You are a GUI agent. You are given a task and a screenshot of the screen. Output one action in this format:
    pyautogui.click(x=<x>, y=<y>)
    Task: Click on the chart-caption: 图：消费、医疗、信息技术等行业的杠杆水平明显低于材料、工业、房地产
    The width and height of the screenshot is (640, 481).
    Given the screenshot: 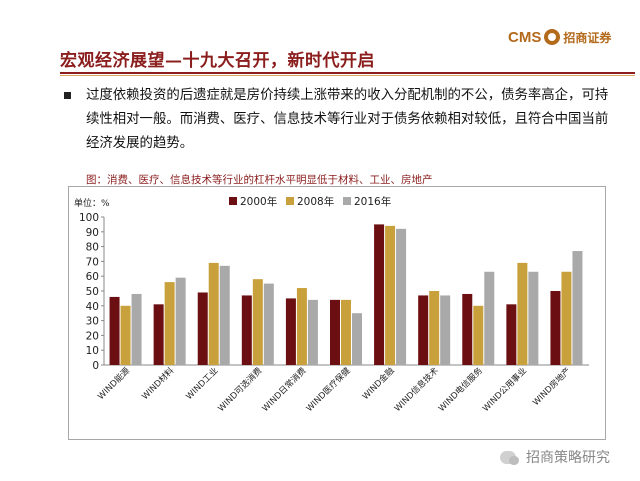 What is the action you would take?
    pyautogui.click(x=259, y=180)
    